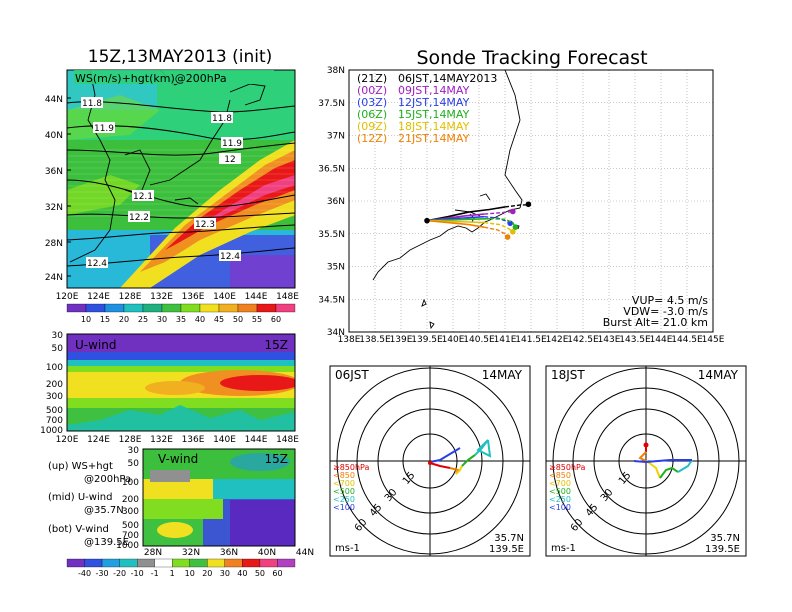 The width and height of the screenshot is (792, 612). I want to click on vwind-colorbar-tick: -1, so click(155, 573).